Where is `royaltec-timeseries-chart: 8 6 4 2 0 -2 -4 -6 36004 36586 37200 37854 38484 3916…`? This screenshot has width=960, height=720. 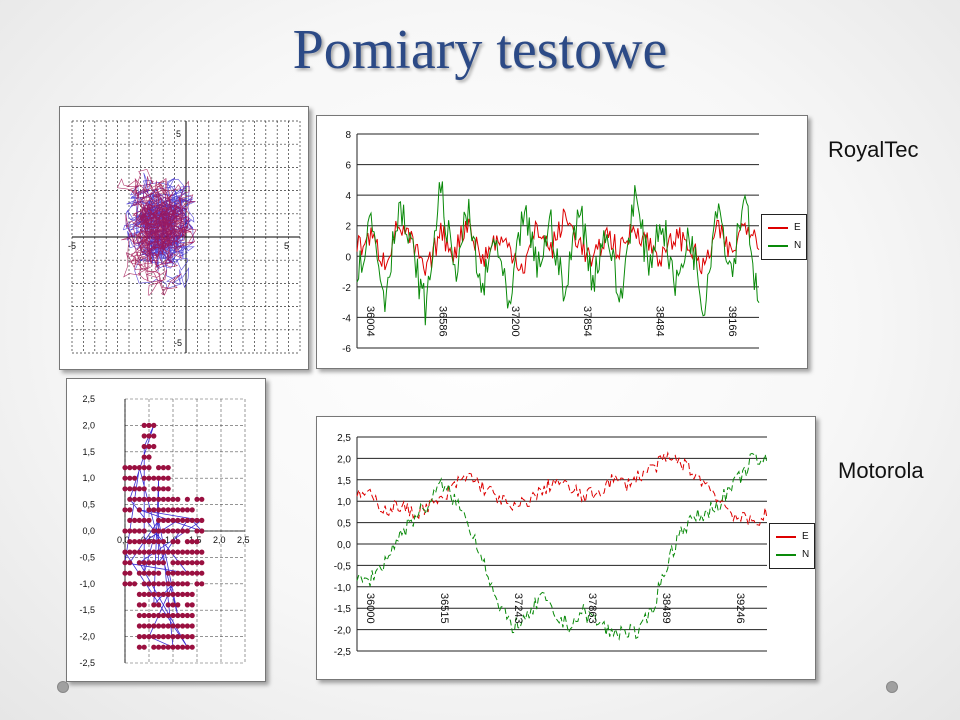 royaltec-timeseries-chart: 8 6 4 2 0 -2 -4 -6 36004 36586 37200 37854 38484 3916… is located at coordinates (551, 242).